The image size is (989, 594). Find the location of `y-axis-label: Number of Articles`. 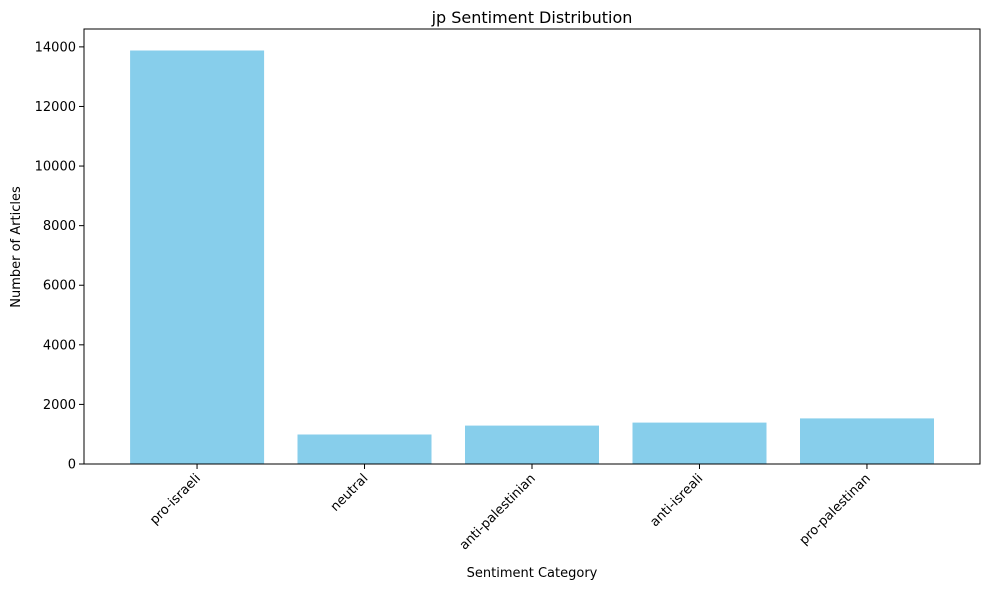

y-axis-label: Number of Articles is located at coordinates (16, 247).